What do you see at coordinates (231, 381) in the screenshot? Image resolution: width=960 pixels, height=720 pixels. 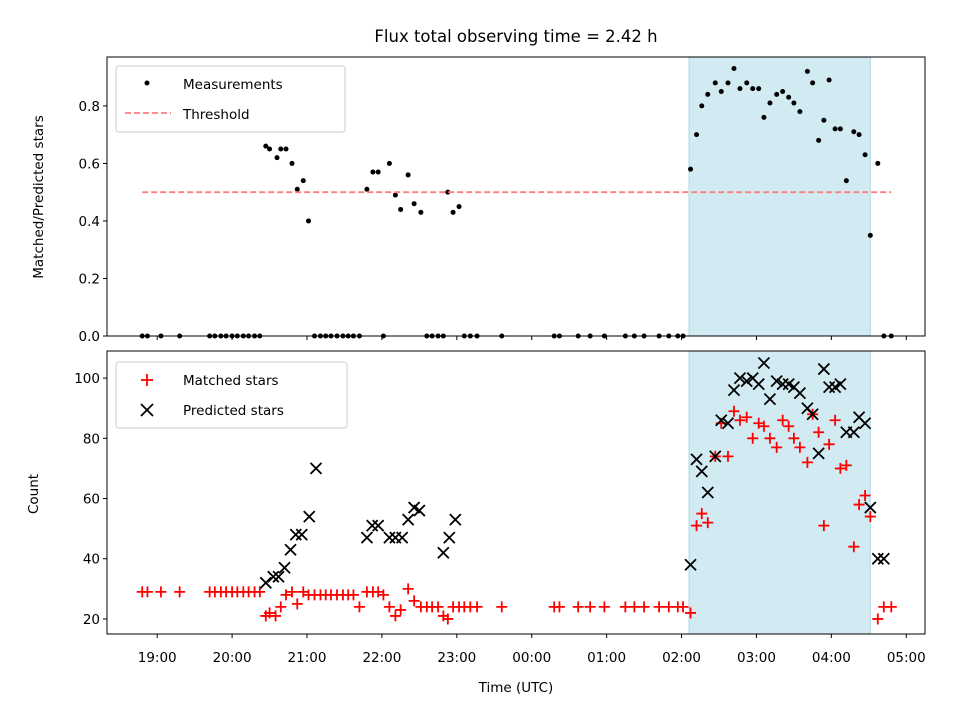 I see `legend-matched-label: Matched stars` at bounding box center [231, 381].